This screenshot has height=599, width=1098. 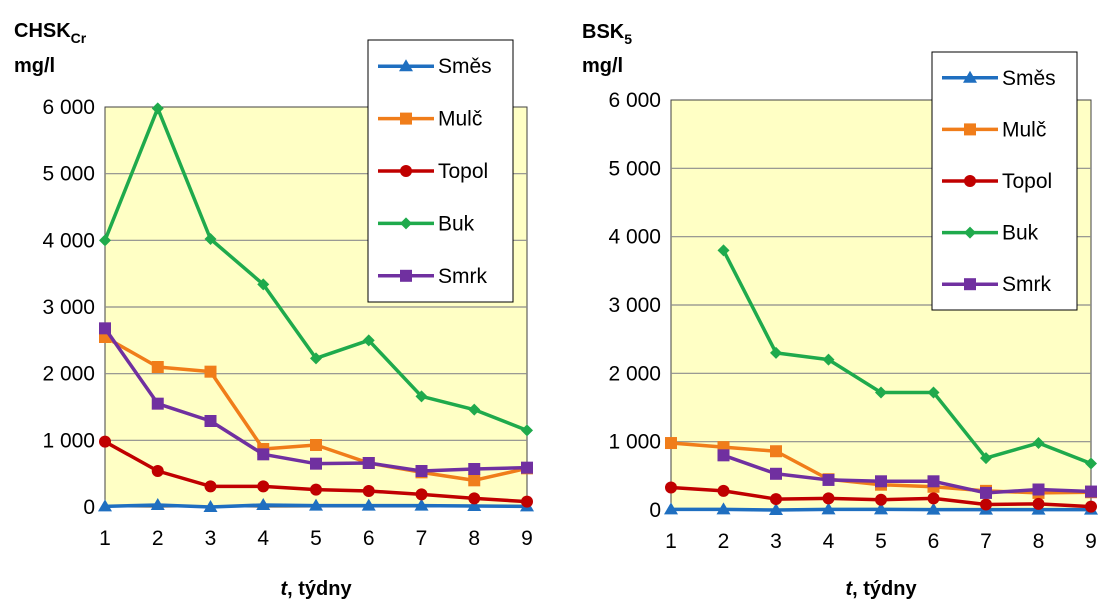 What do you see at coordinates (426, 223) in the screenshot?
I see `legend-entry: Buk` at bounding box center [426, 223].